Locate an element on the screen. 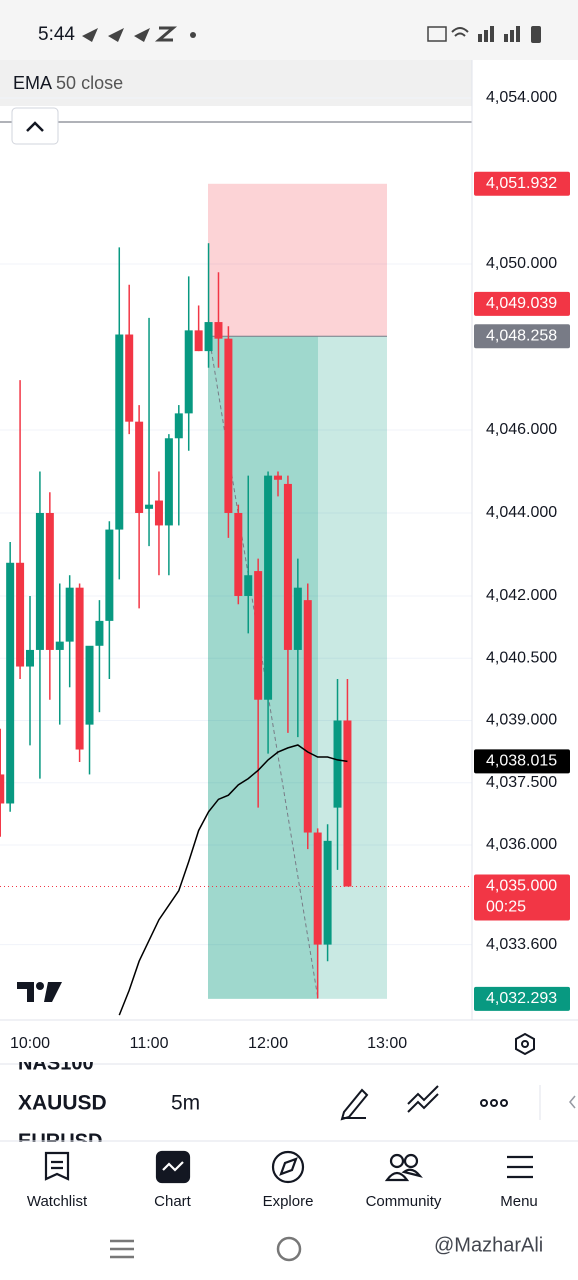 The height and width of the screenshot is (1280, 578). status-icons is located at coordinates (311, 34).